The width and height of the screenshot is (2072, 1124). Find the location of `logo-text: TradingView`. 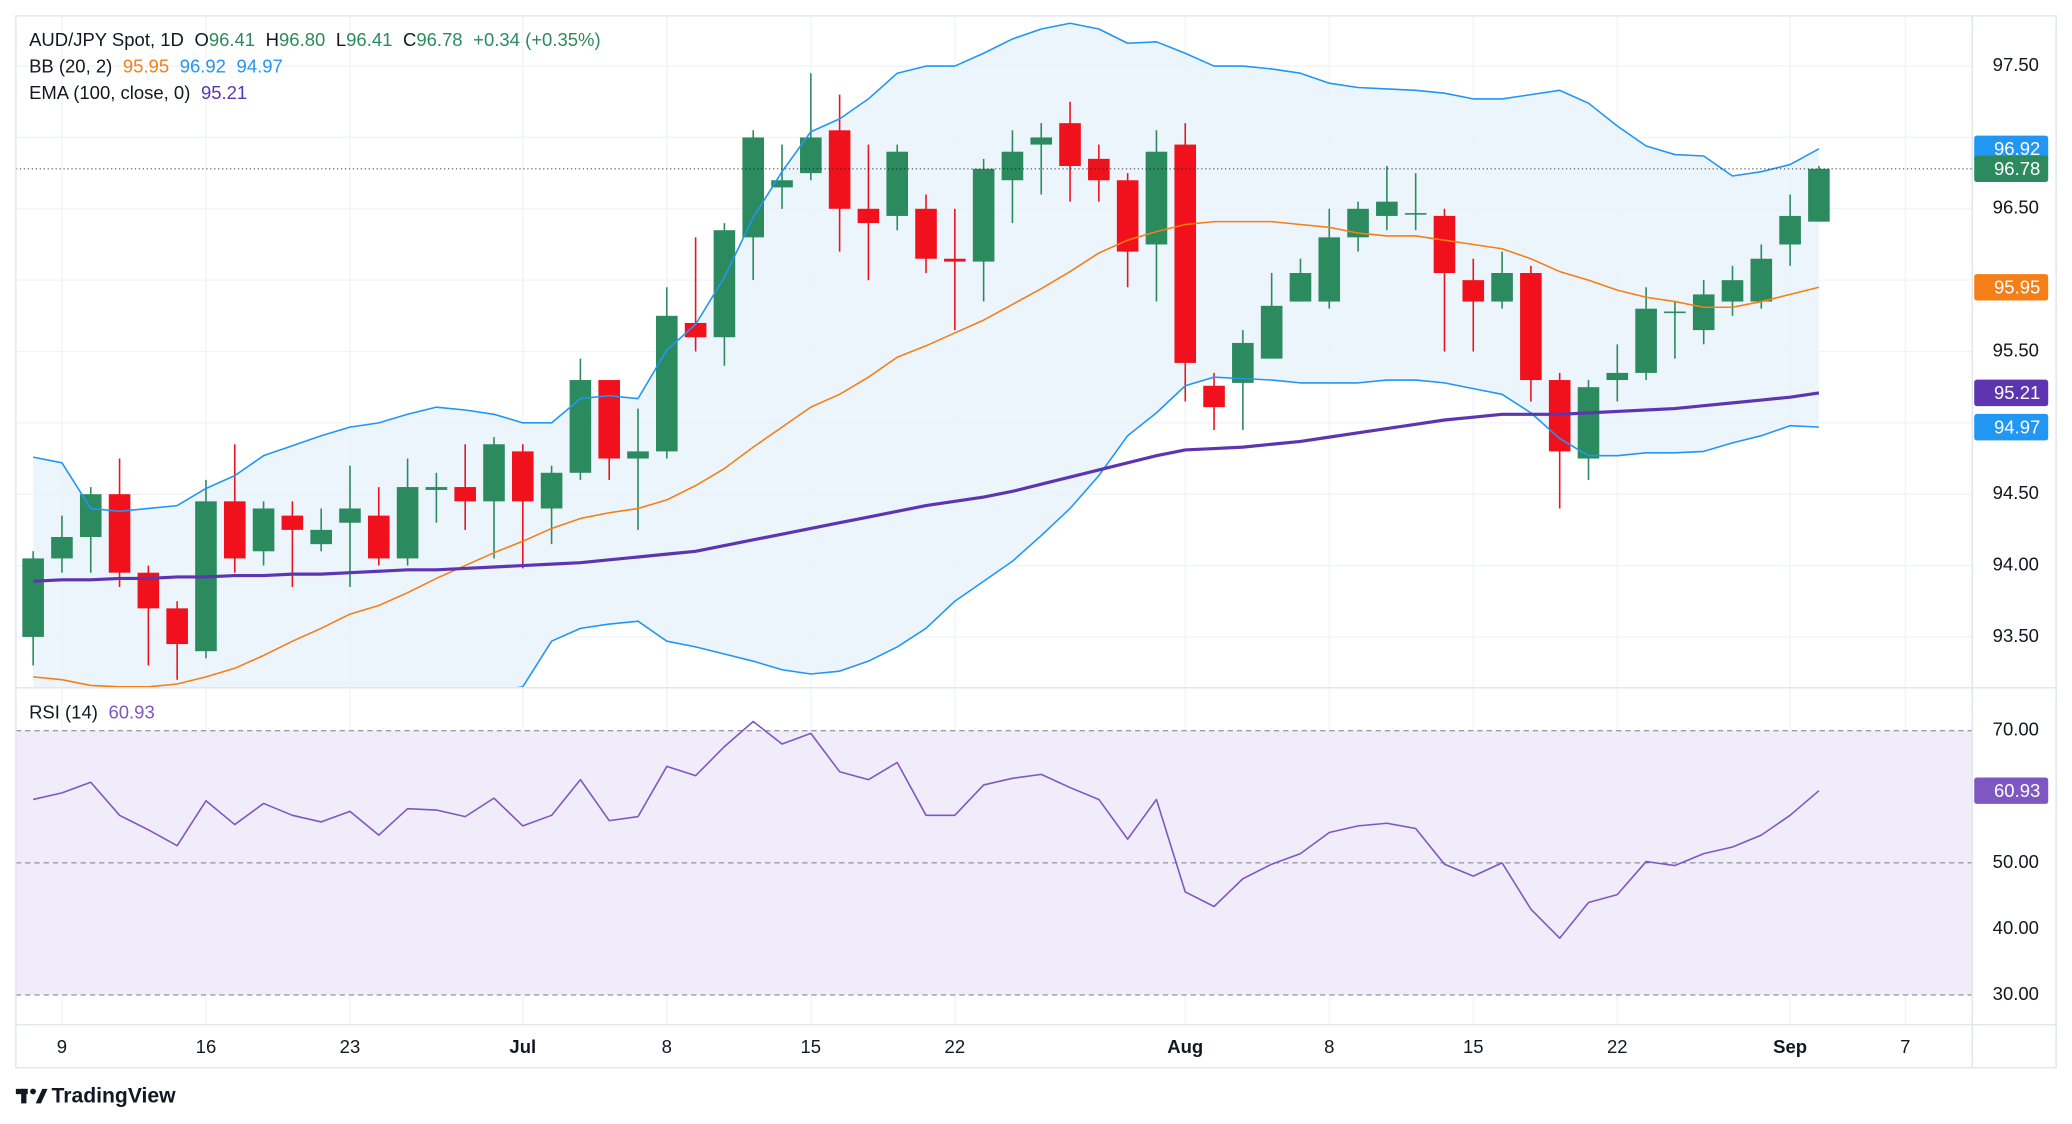

logo-text: TradingView is located at coordinates (114, 1095).